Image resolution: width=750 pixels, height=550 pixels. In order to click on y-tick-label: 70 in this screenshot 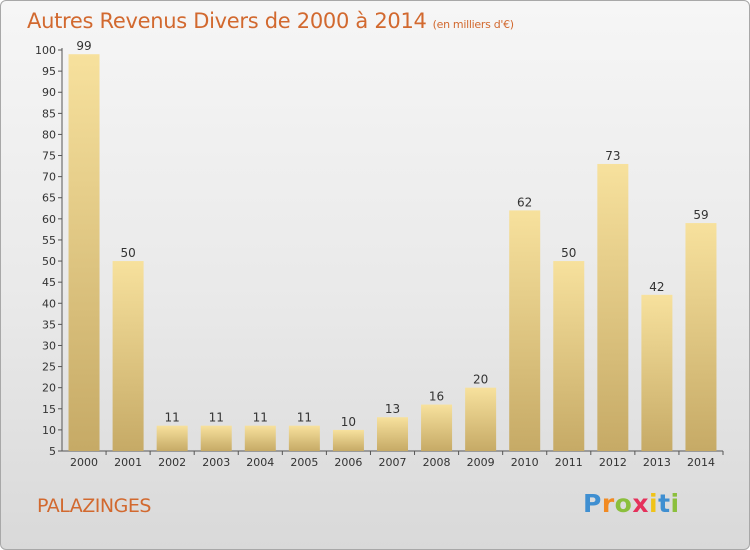, I will do `click(49, 177)`.